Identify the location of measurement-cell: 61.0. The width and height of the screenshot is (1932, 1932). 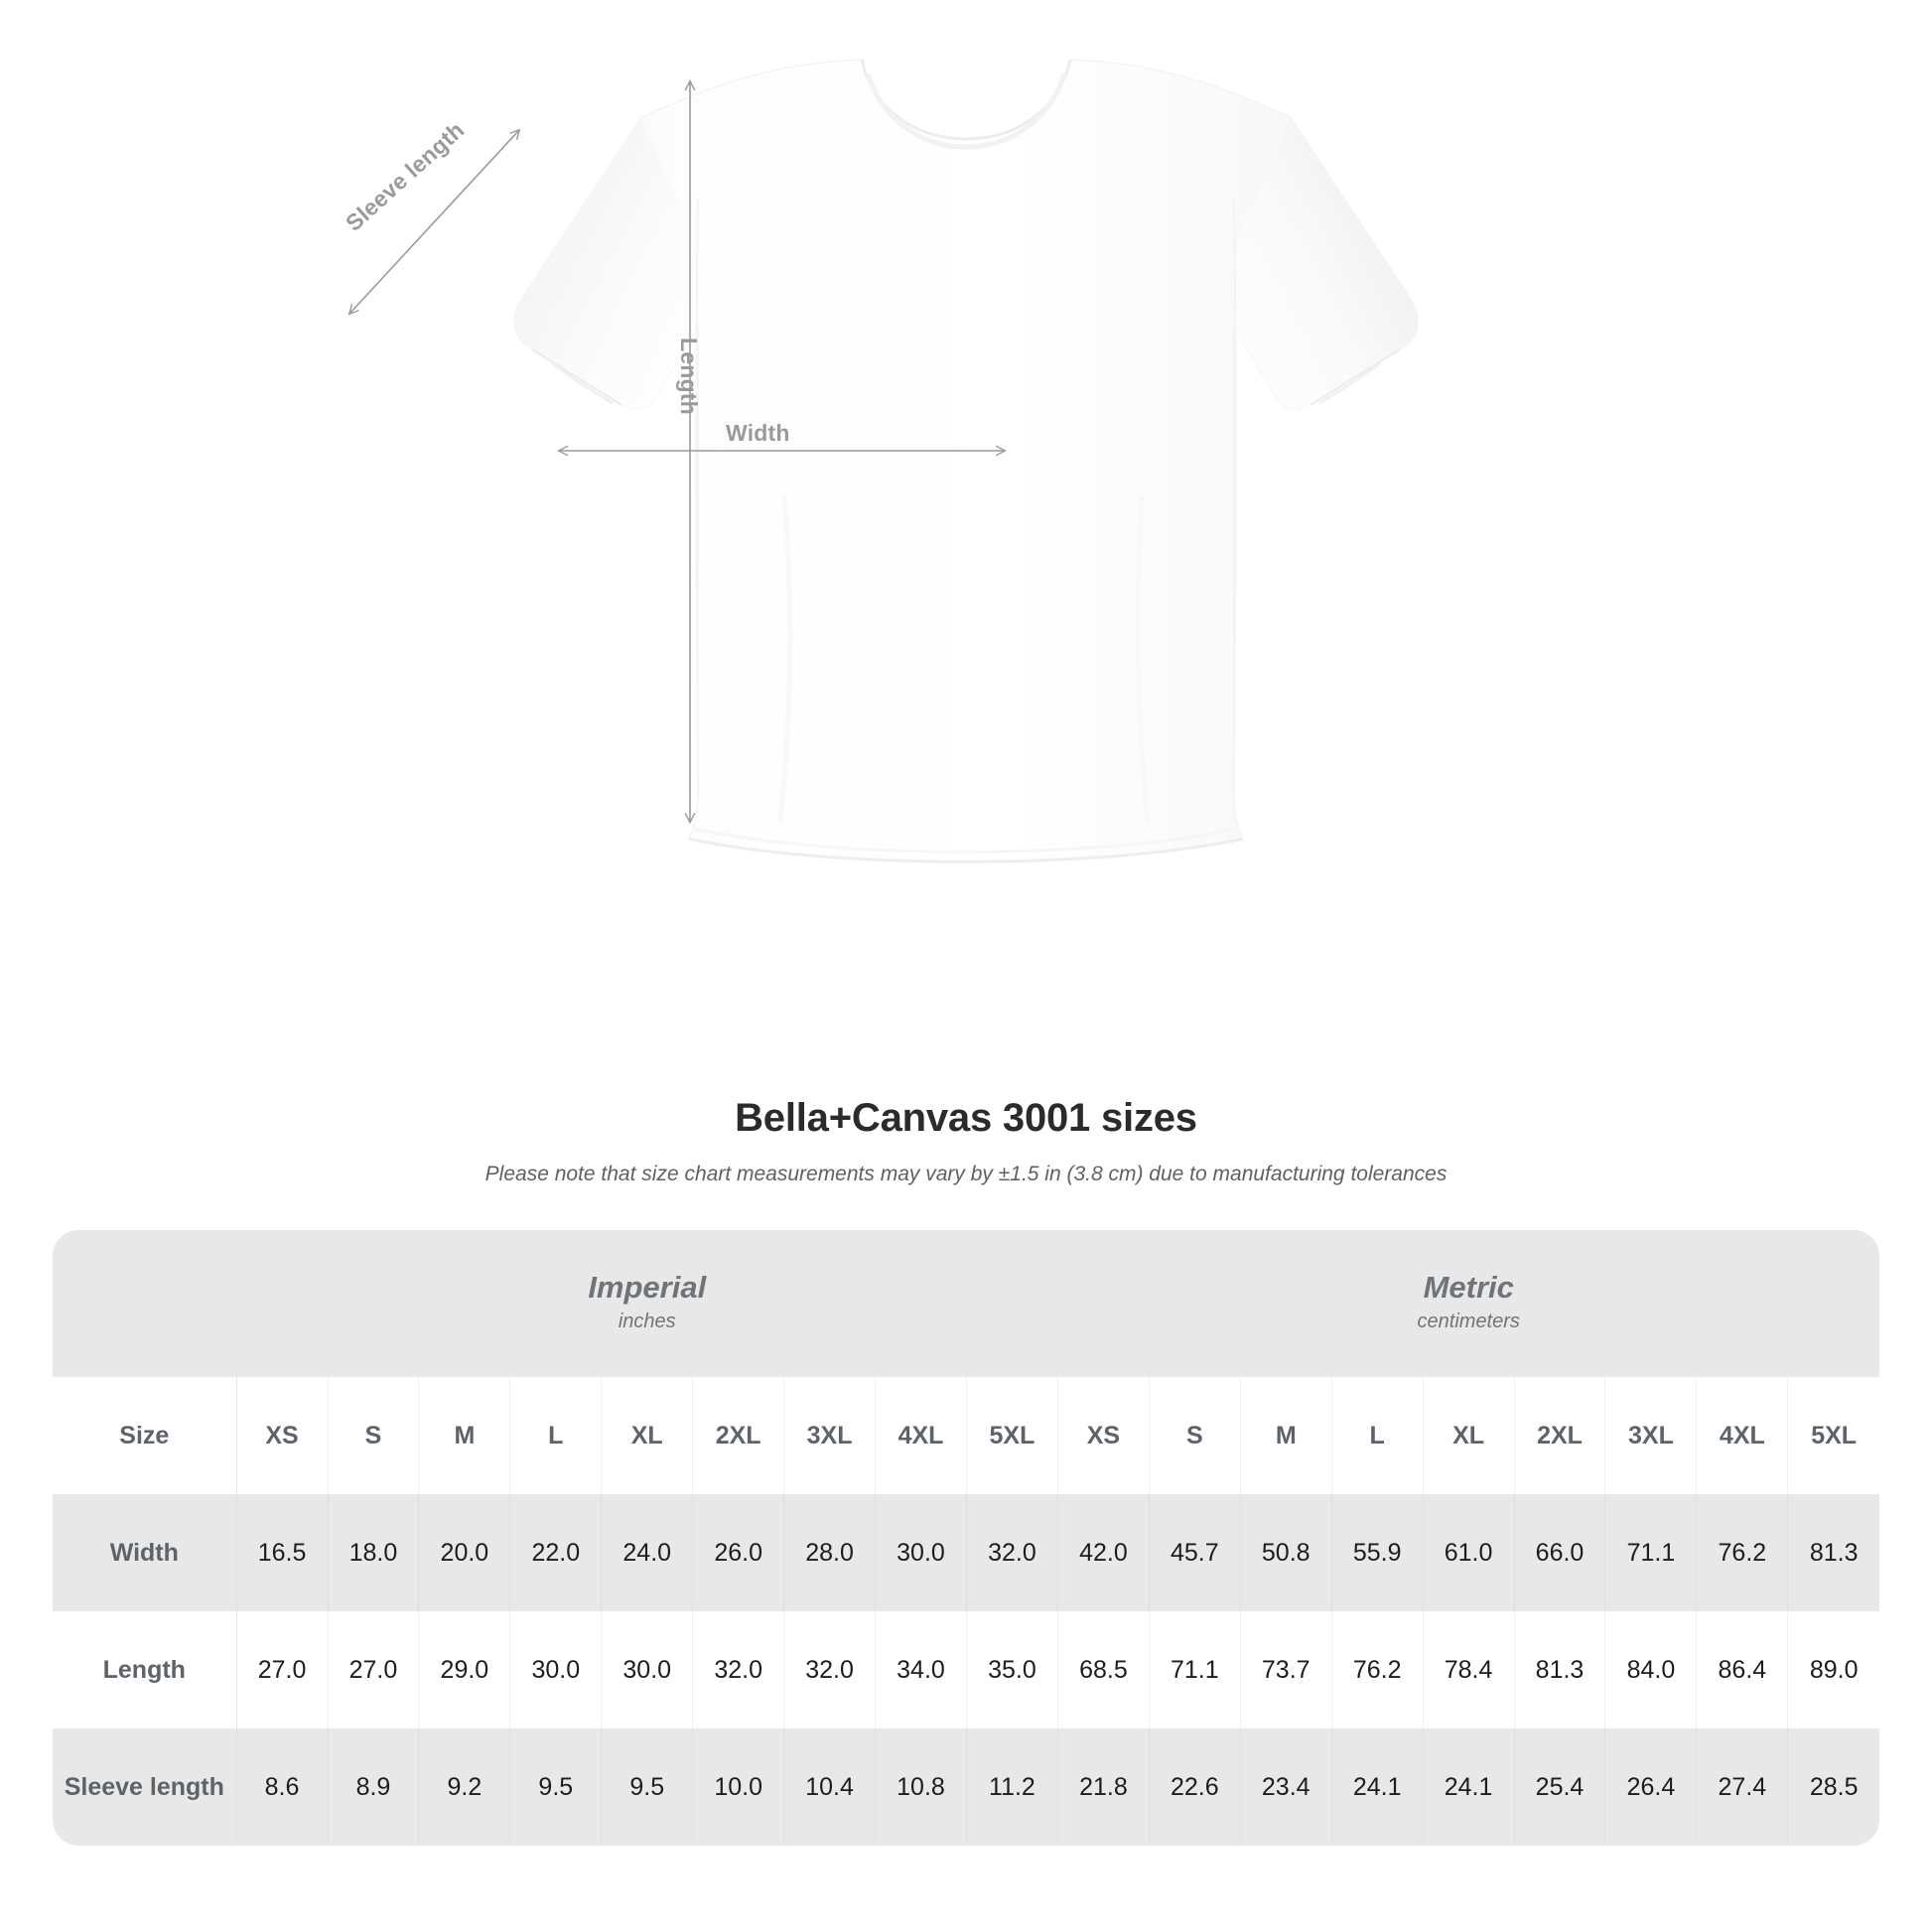
(1469, 1553).